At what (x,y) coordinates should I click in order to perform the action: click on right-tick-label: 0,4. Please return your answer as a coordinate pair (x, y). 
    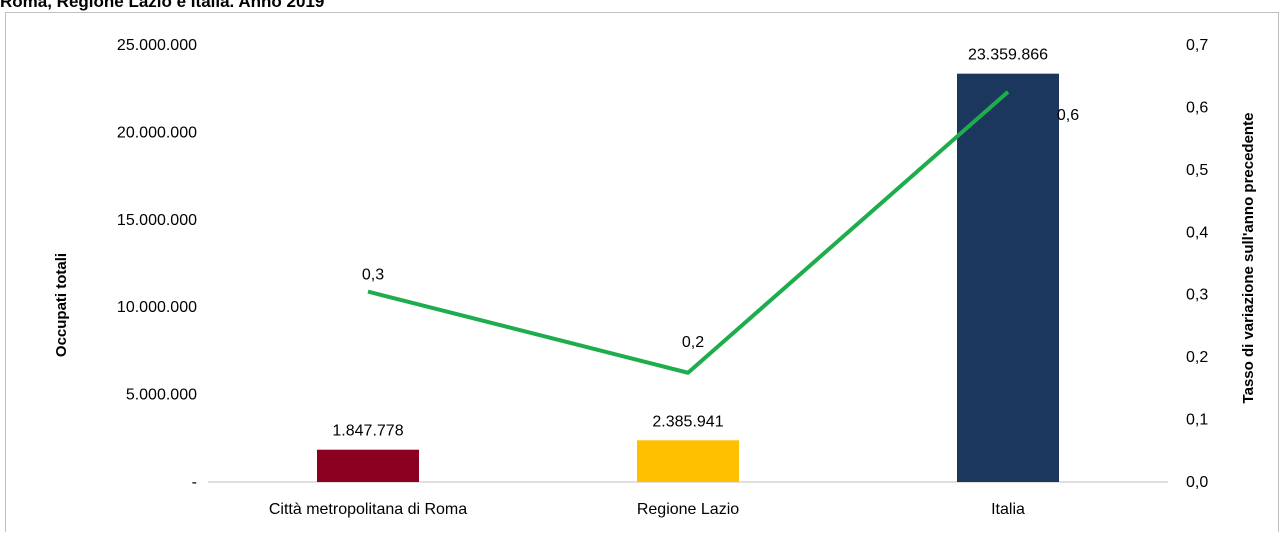
    Looking at the image, I should click on (1197, 232).